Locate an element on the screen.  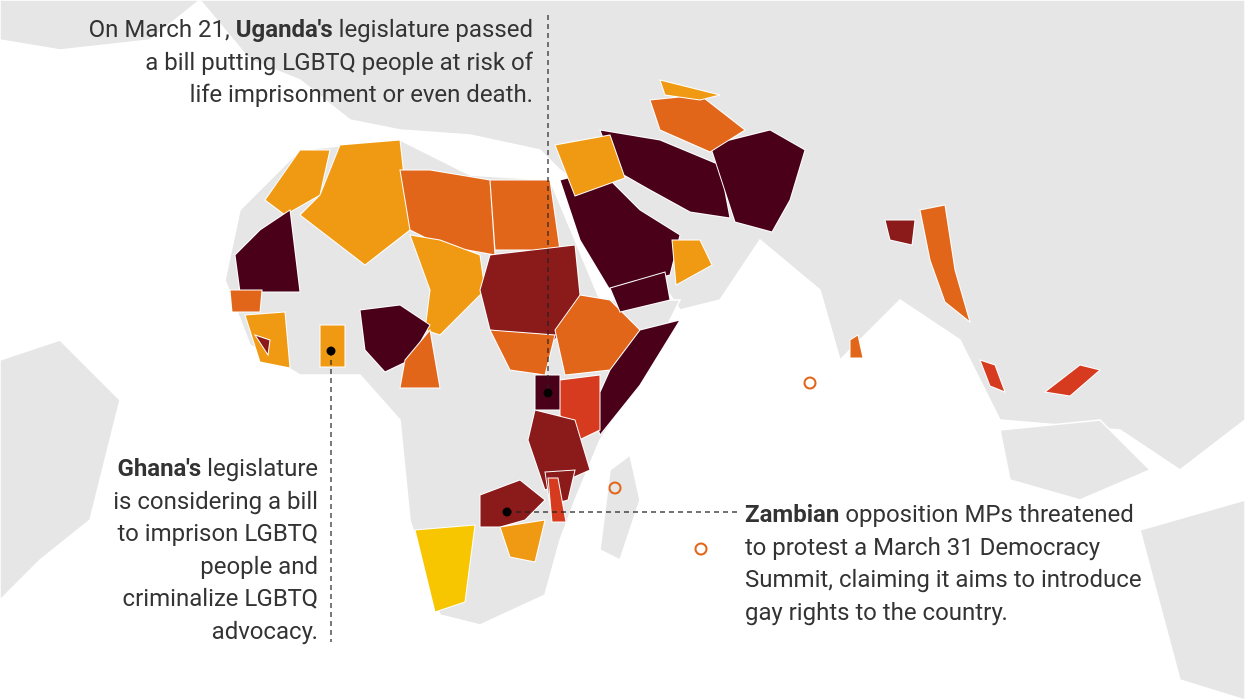
note-line: to imprison LGBTQ is located at coordinates (215, 533).